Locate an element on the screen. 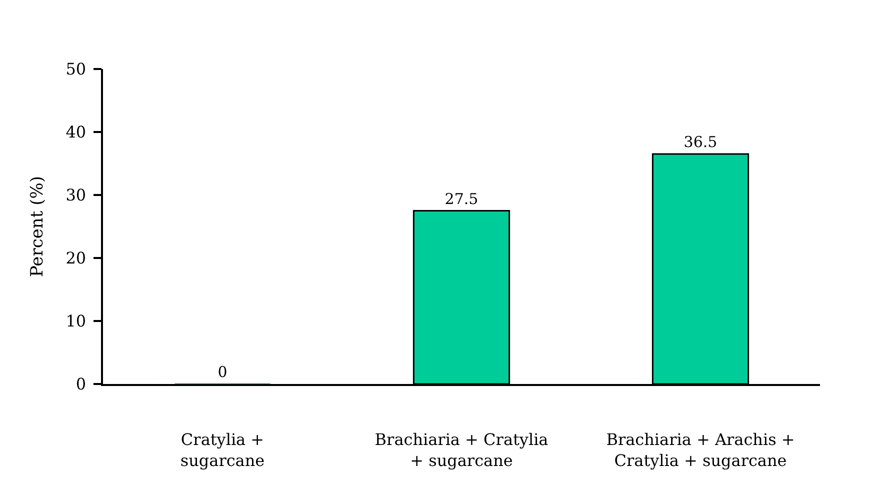 Image resolution: width=878 pixels, height=495 pixels. x-tick-label: Brachiaria + Arachis + Cratylia + sugarcane is located at coordinates (700, 450).